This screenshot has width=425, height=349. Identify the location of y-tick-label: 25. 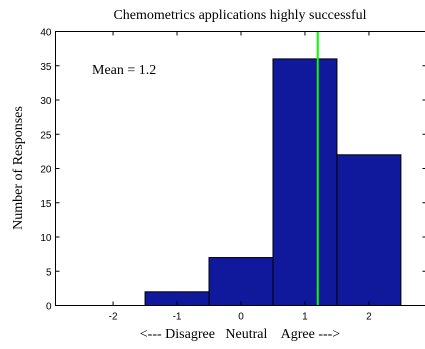
(46, 135).